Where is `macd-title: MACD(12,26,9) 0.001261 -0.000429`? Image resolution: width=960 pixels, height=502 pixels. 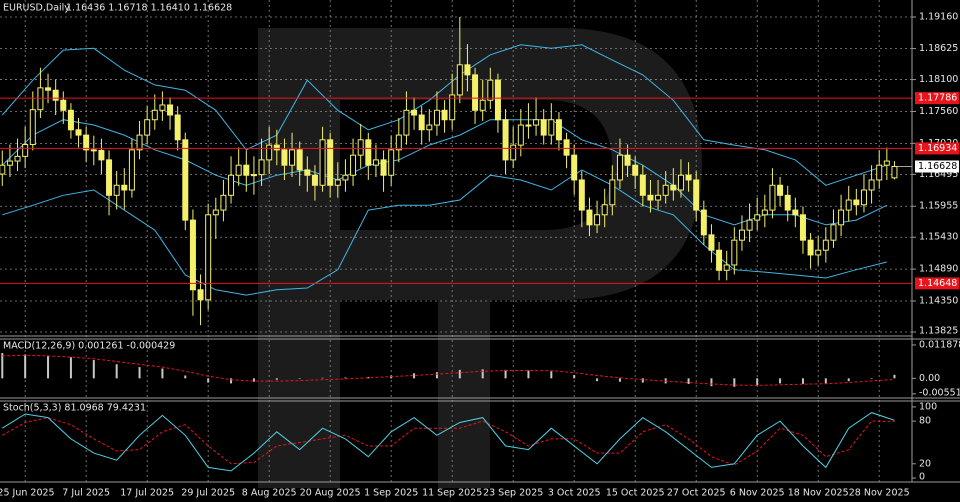
macd-title: MACD(12,26,9) 0.001261 -0.000429 is located at coordinates (89, 346).